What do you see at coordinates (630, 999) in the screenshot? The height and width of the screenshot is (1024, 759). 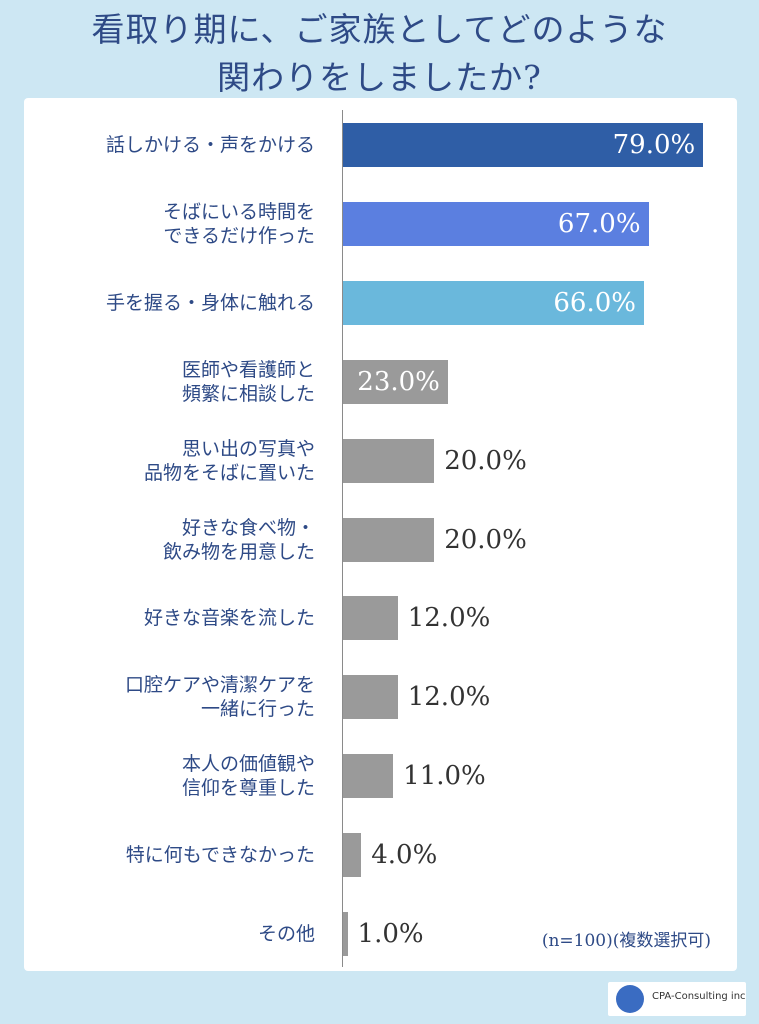 I see `logo-emblem-icon` at bounding box center [630, 999].